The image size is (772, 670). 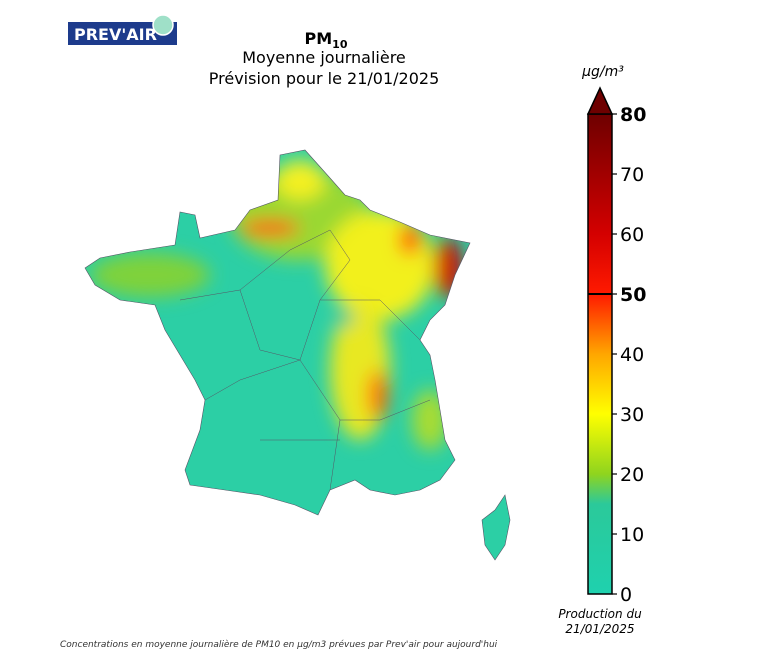 What do you see at coordinates (602, 72) in the screenshot?
I see `colorbar-unit: µg/m³` at bounding box center [602, 72].